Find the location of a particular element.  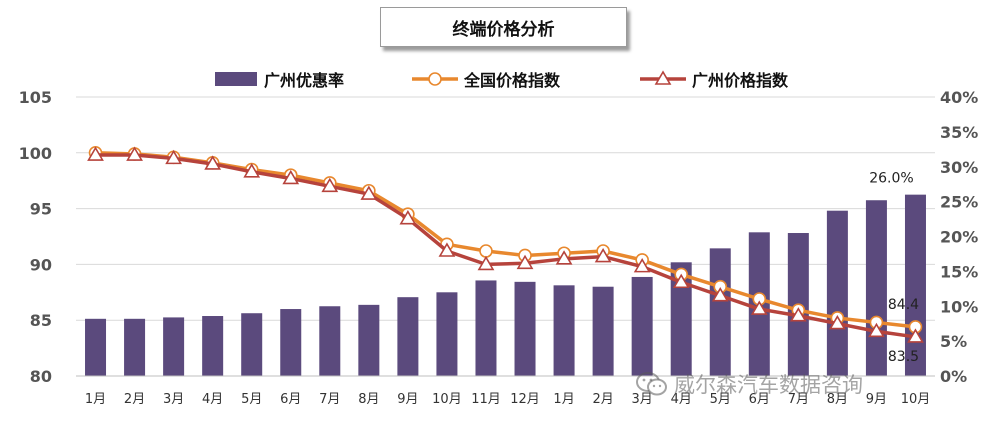

watermark: 威尔森汽车数据咨询 is located at coordinates (749, 384).